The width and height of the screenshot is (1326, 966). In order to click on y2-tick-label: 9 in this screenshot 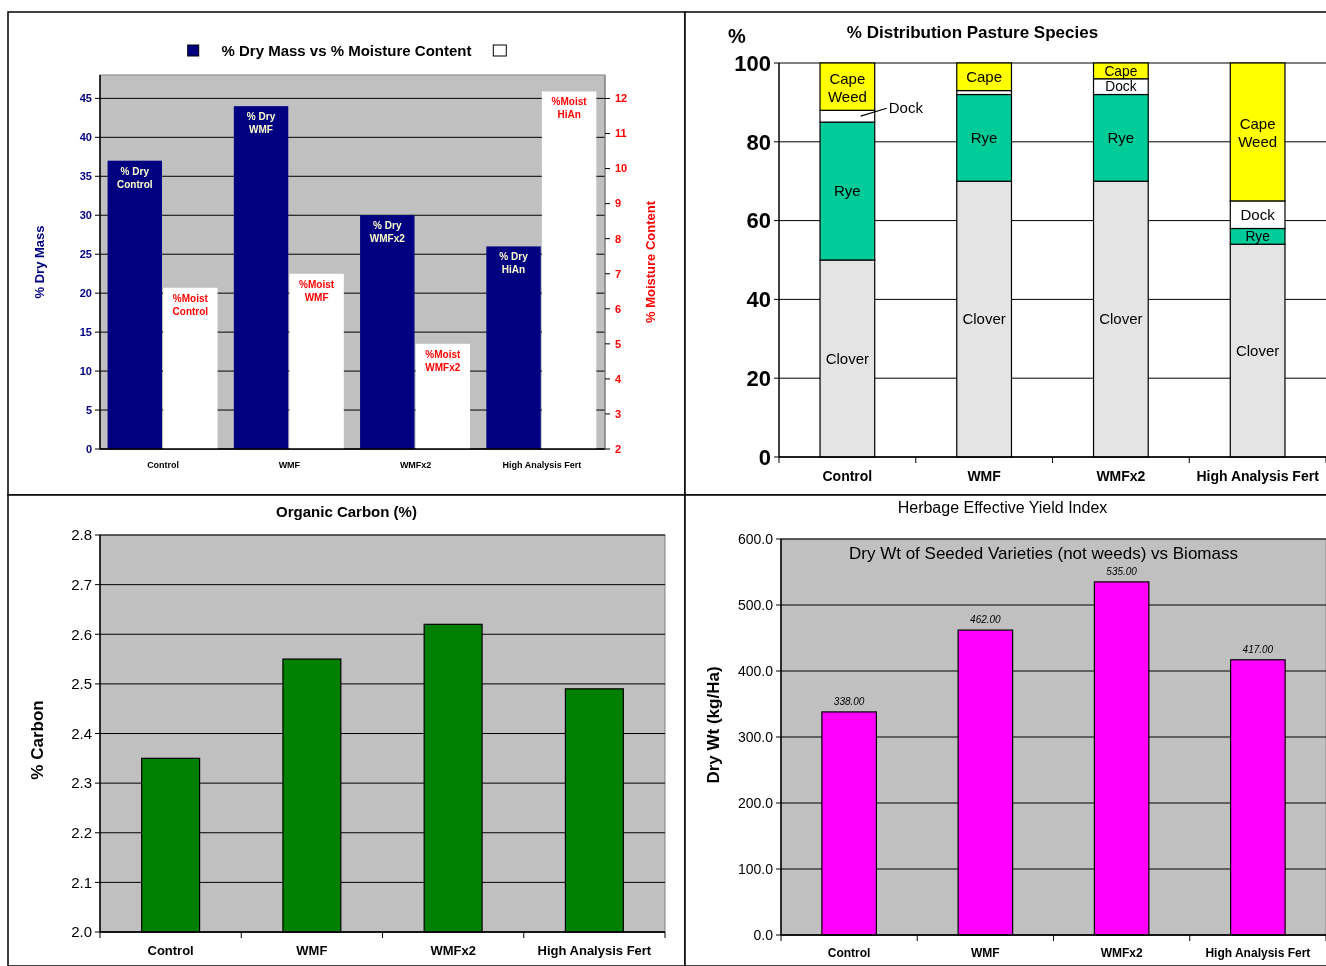, I will do `click(618, 203)`.